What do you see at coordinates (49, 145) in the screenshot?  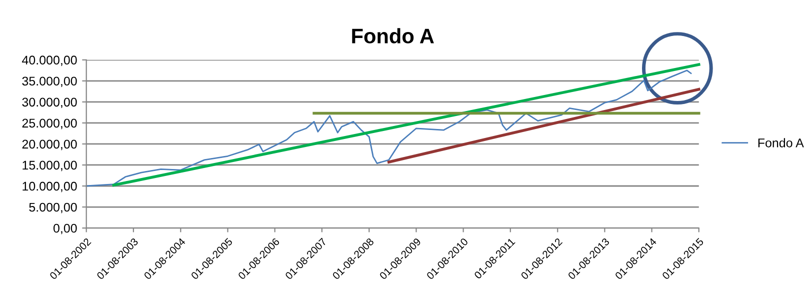 I see `y-tick-label: 20.000,00` at bounding box center [49, 145].